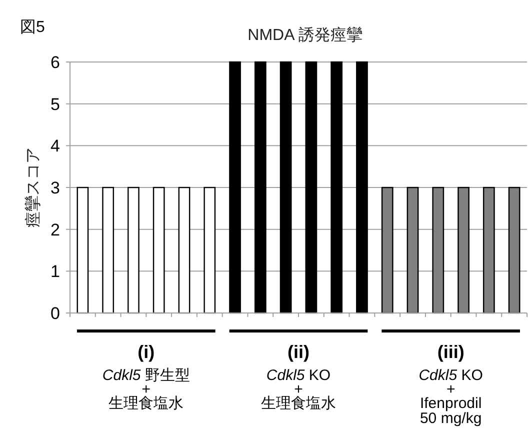 Image resolution: width=528 pixels, height=448 pixels. Describe the element at coordinates (55, 313) in the screenshot. I see `y-tick-label: 0` at that location.